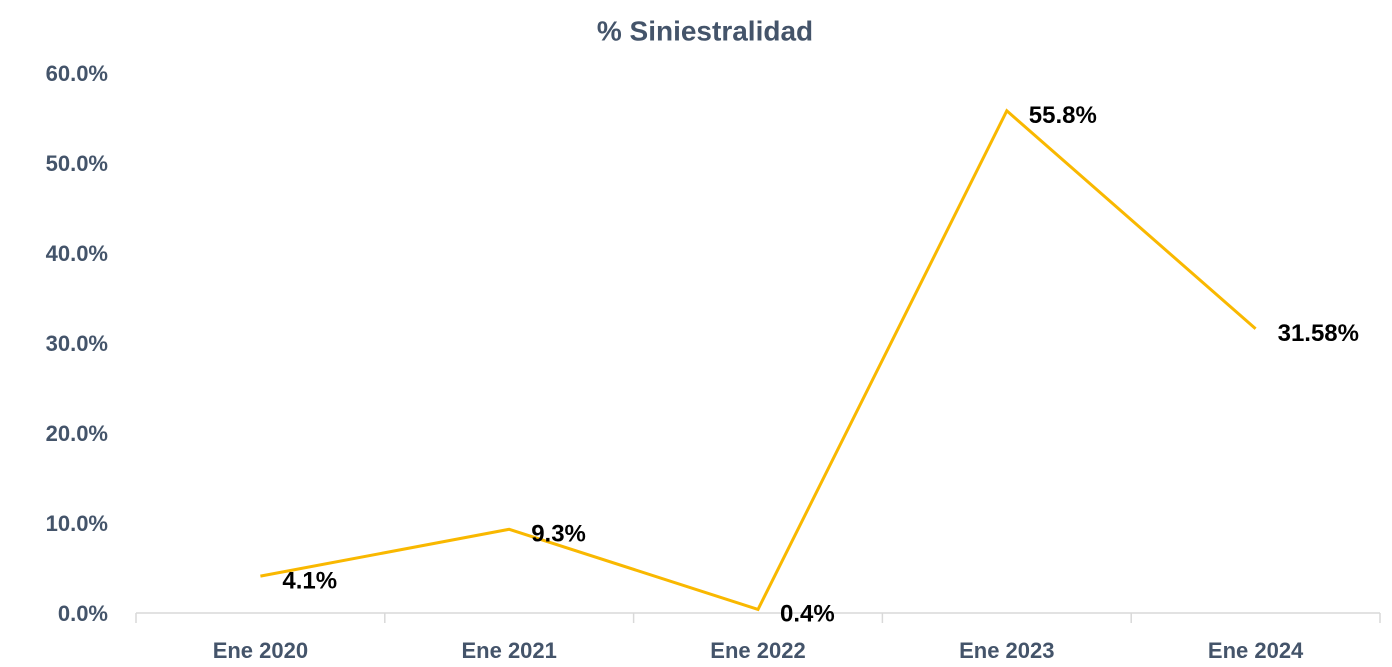 This screenshot has height=667, width=1392. I want to click on chart-title: % Siniestralidad, so click(705, 30).